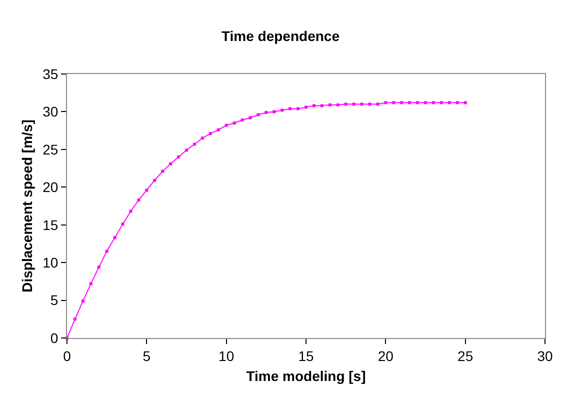 The width and height of the screenshot is (561, 400). I want to click on y-tick-label: 0, so click(54, 338).